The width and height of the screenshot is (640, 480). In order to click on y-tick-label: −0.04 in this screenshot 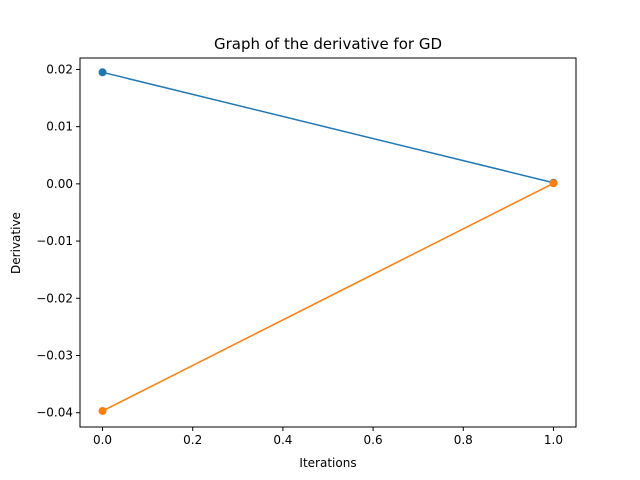, I will do `click(54, 413)`.